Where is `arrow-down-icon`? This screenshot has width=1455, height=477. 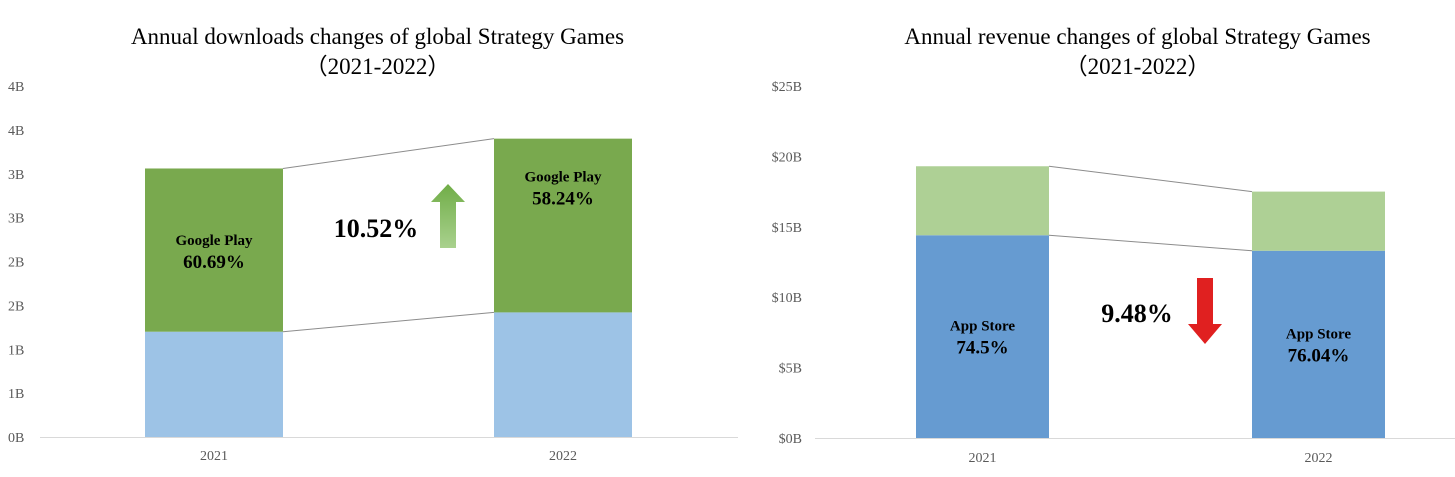 arrow-down-icon is located at coordinates (1205, 311).